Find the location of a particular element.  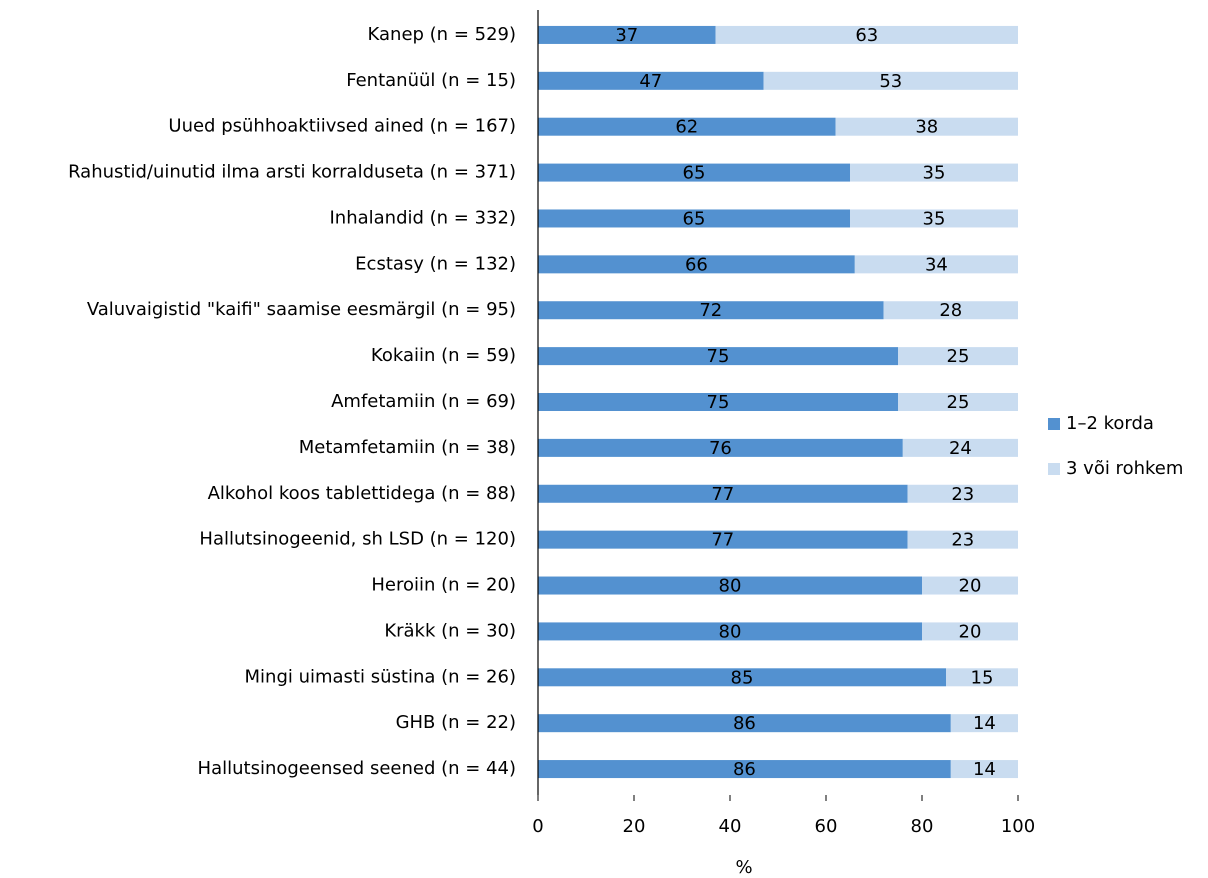

y-tick-label: Fentanüül (n = 15) is located at coordinates (431, 80).